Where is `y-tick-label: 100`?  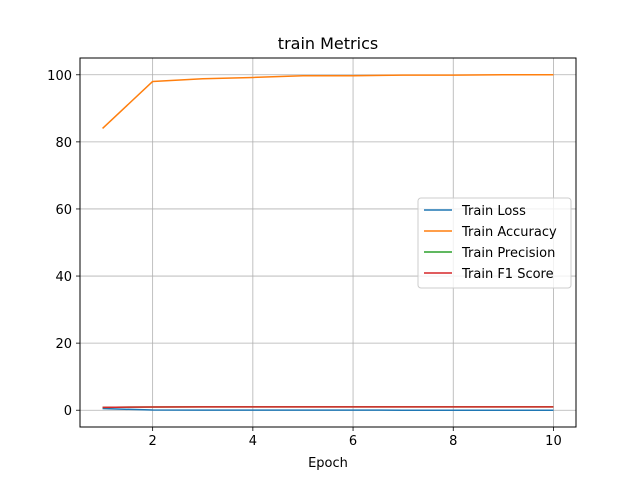
y-tick-label: 100 is located at coordinates (59, 76).